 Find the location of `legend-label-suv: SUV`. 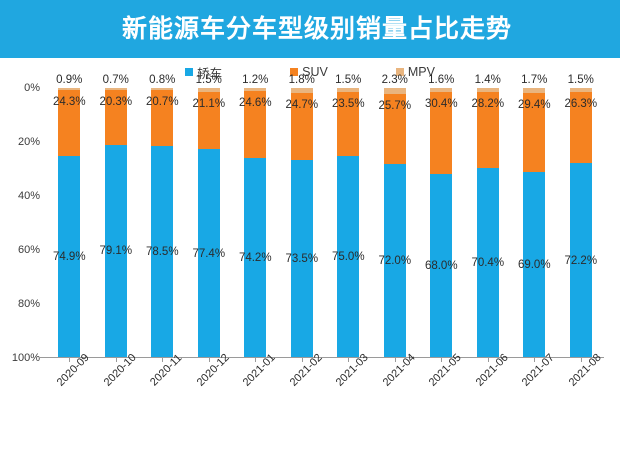

legend-label-suv: SUV is located at coordinates (315, 72).